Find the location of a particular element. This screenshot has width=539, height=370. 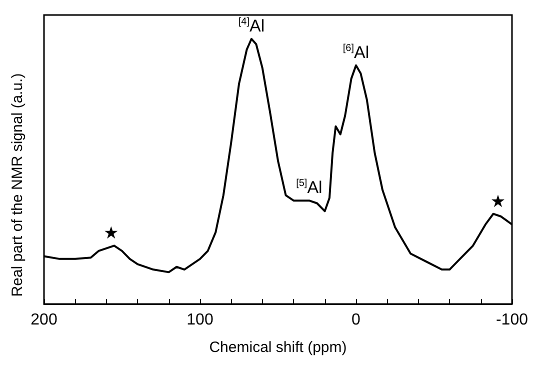

x-tick-label: 0 is located at coordinates (356, 320).